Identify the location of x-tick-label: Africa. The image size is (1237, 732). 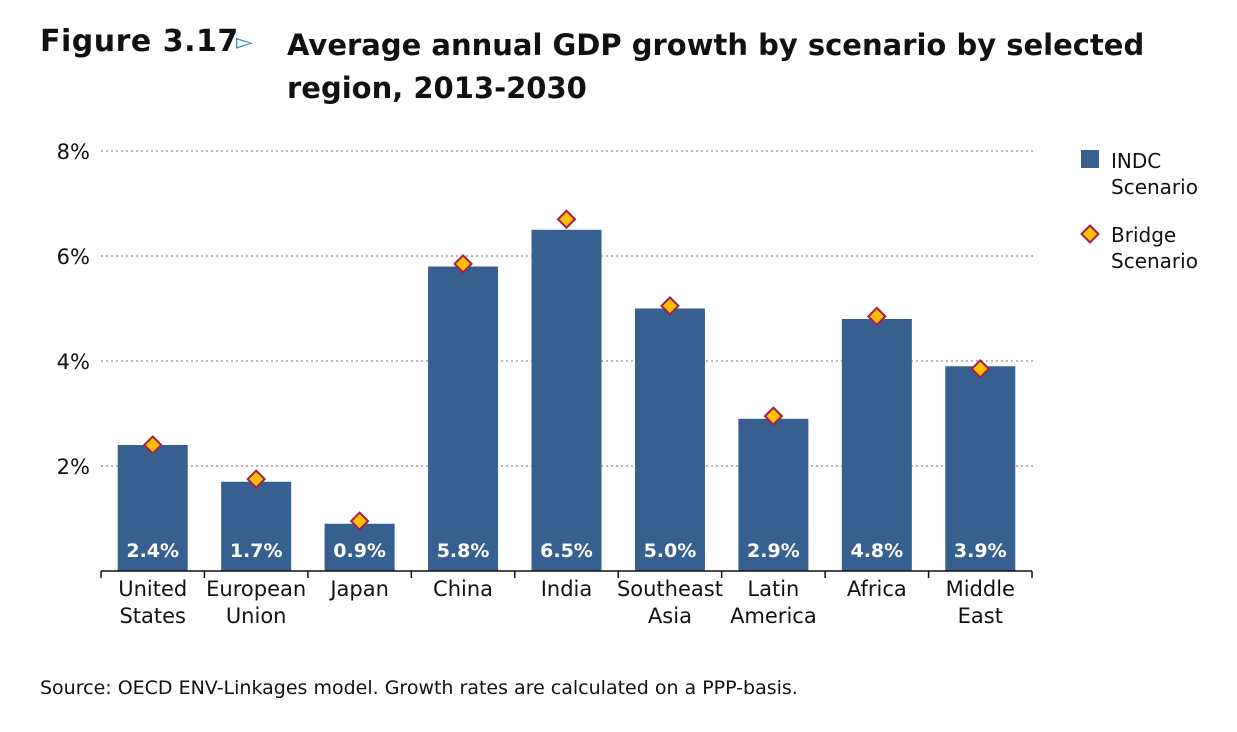
(877, 589).